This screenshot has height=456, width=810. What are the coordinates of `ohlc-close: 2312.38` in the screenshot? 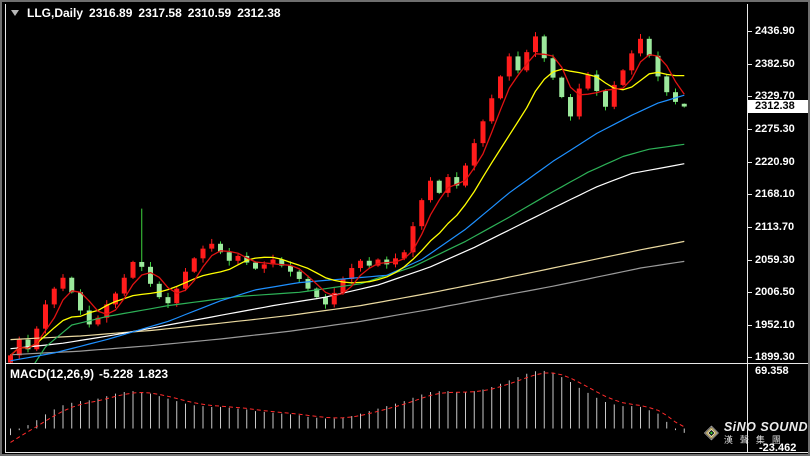 It's located at (259, 13).